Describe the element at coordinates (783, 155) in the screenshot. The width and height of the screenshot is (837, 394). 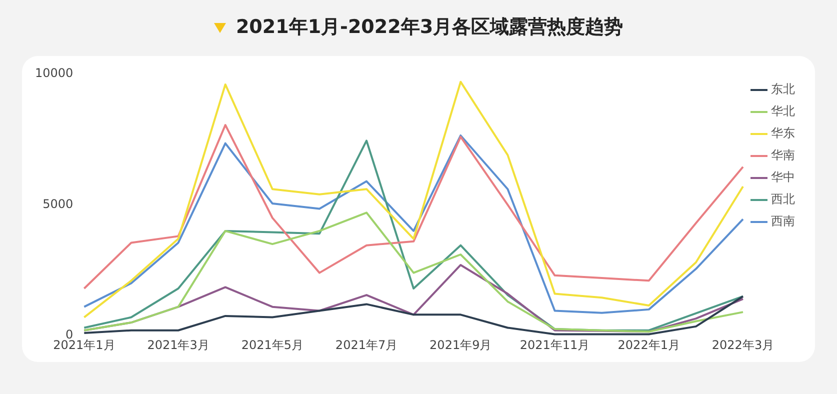
I see `legend-label: 华南` at that location.